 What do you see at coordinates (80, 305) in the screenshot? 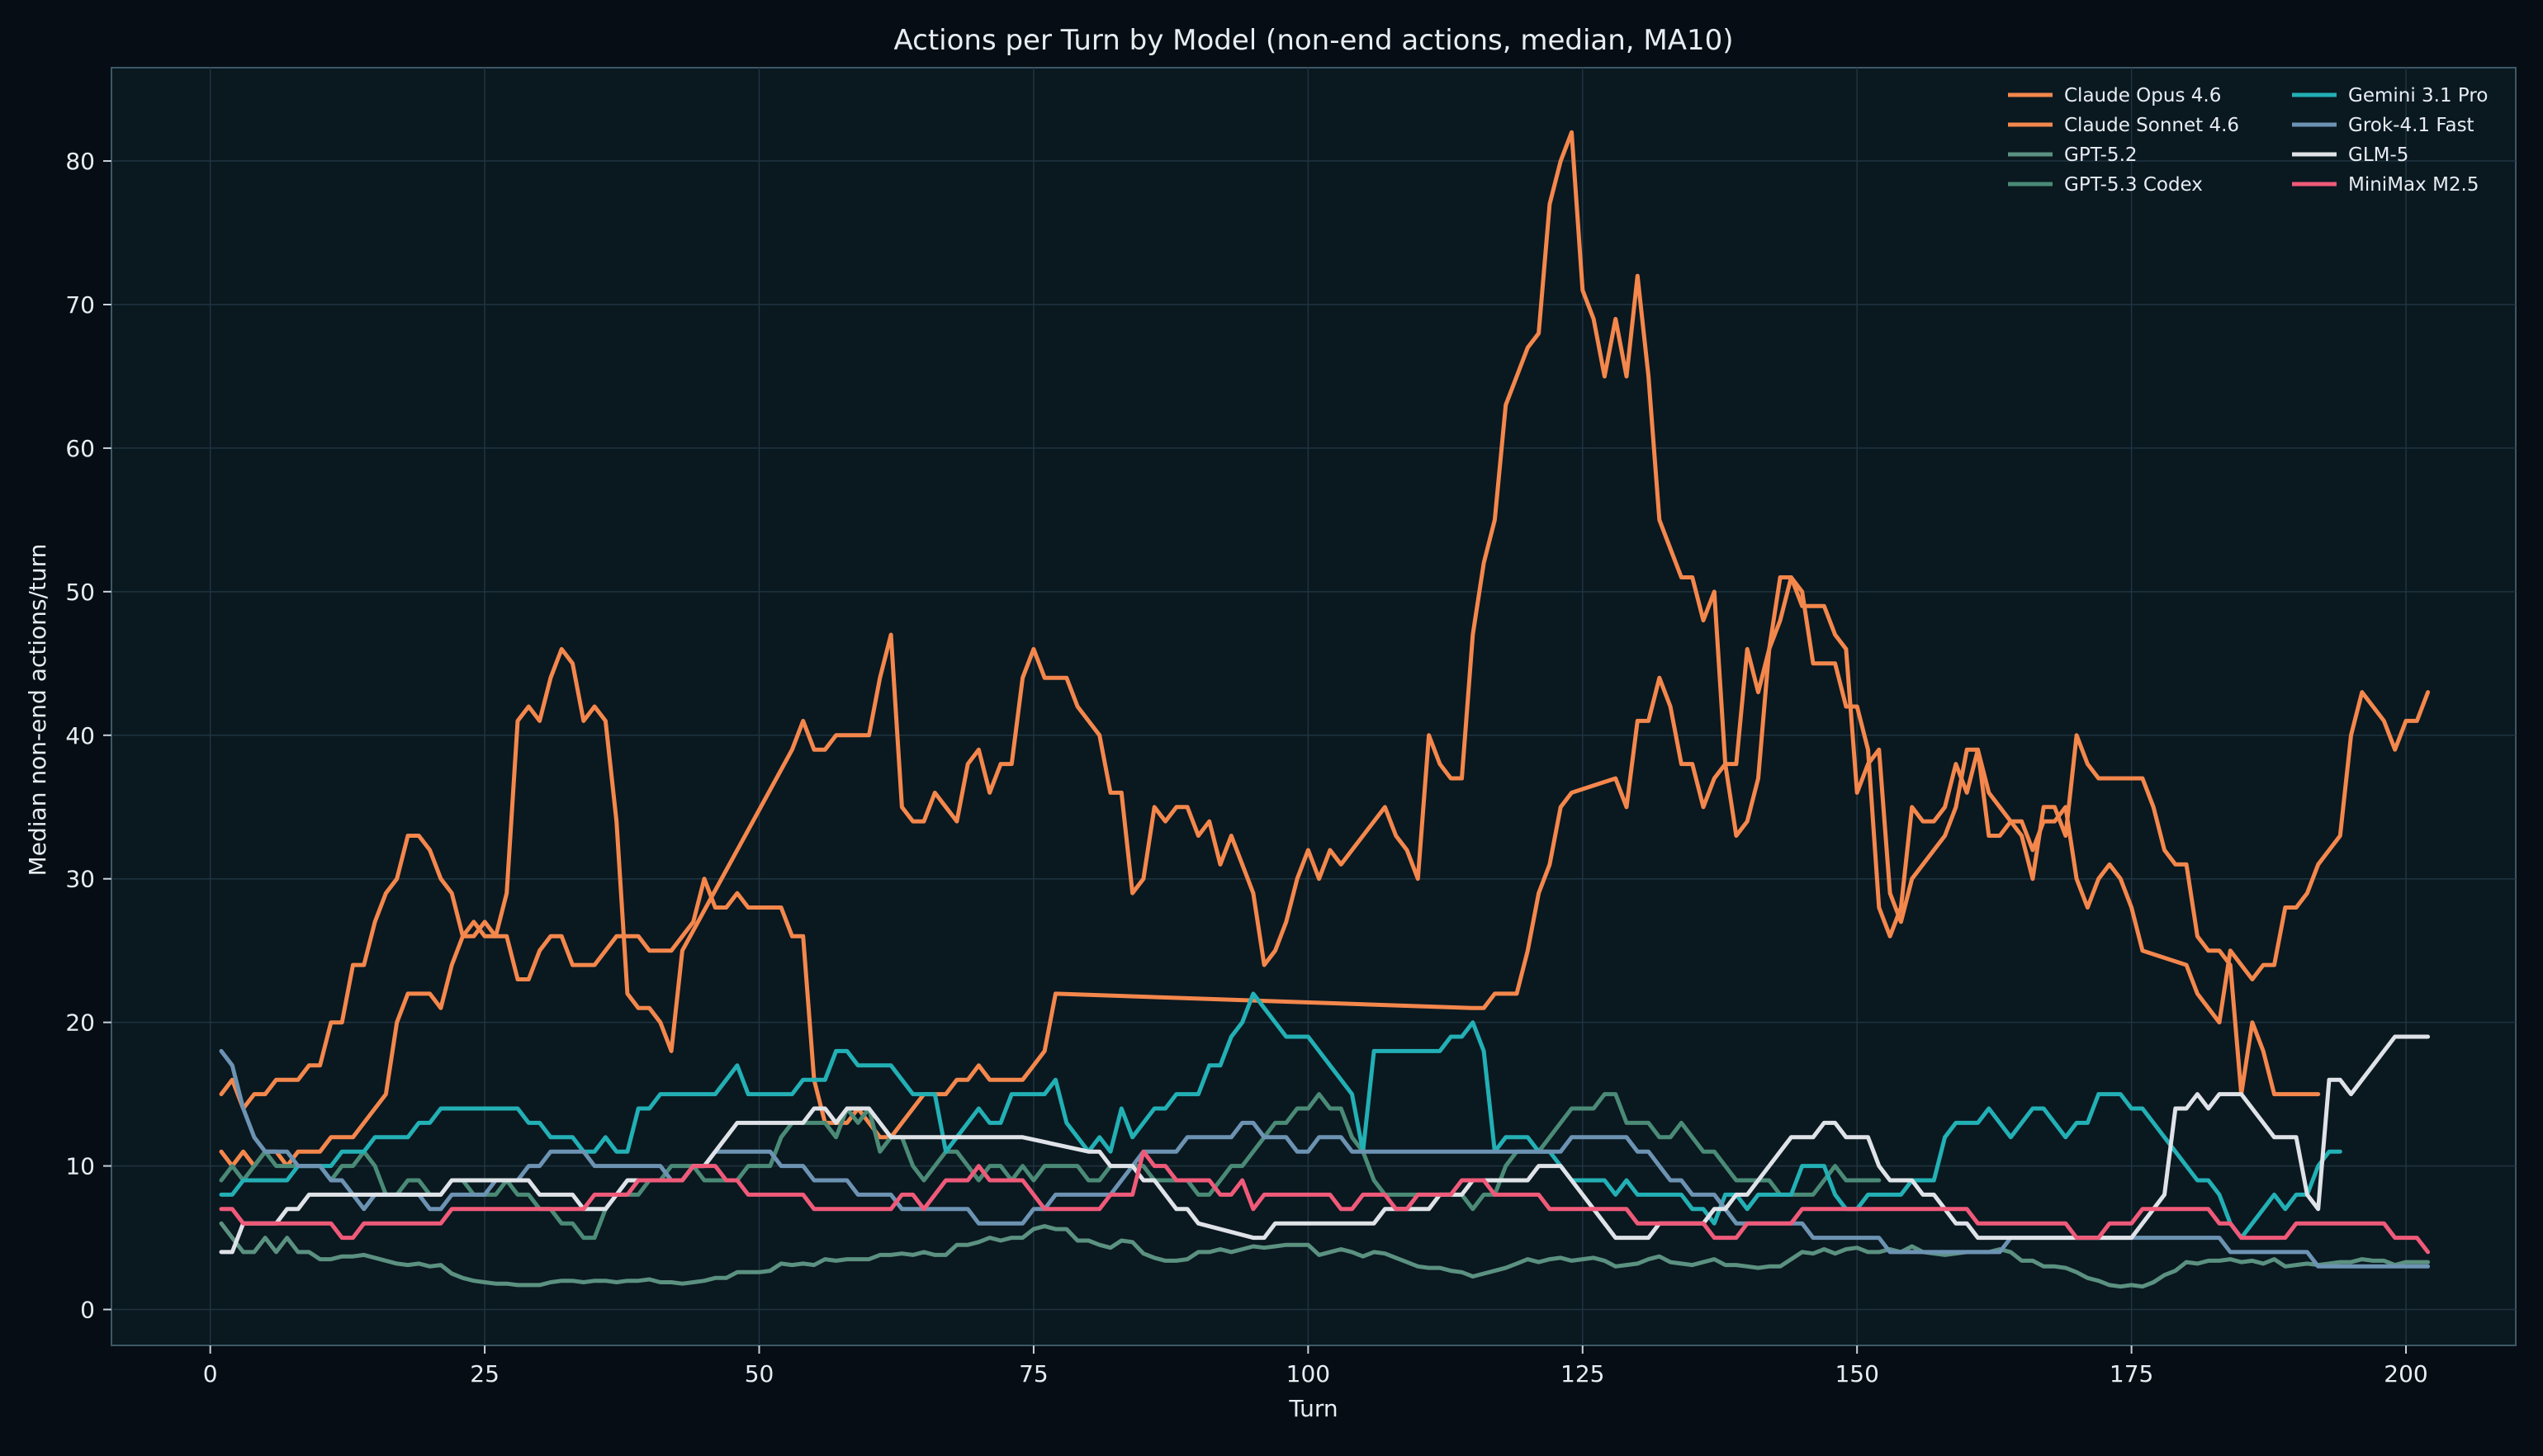
I see `y-tick-label: 70` at bounding box center [80, 305].